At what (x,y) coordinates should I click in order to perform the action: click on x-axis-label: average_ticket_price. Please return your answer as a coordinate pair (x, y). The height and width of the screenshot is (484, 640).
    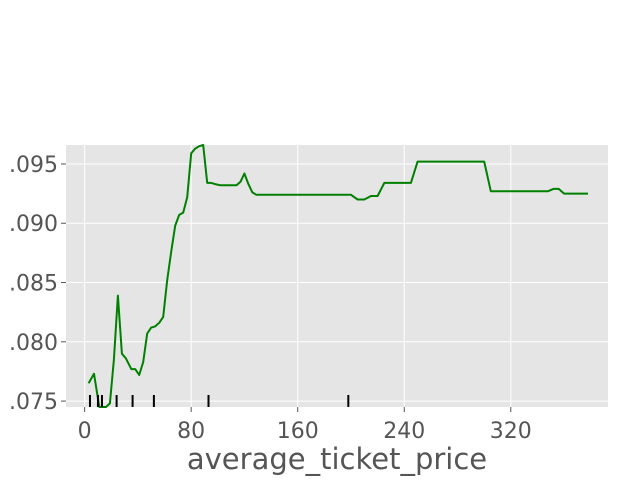
    Looking at the image, I should click on (337, 459).